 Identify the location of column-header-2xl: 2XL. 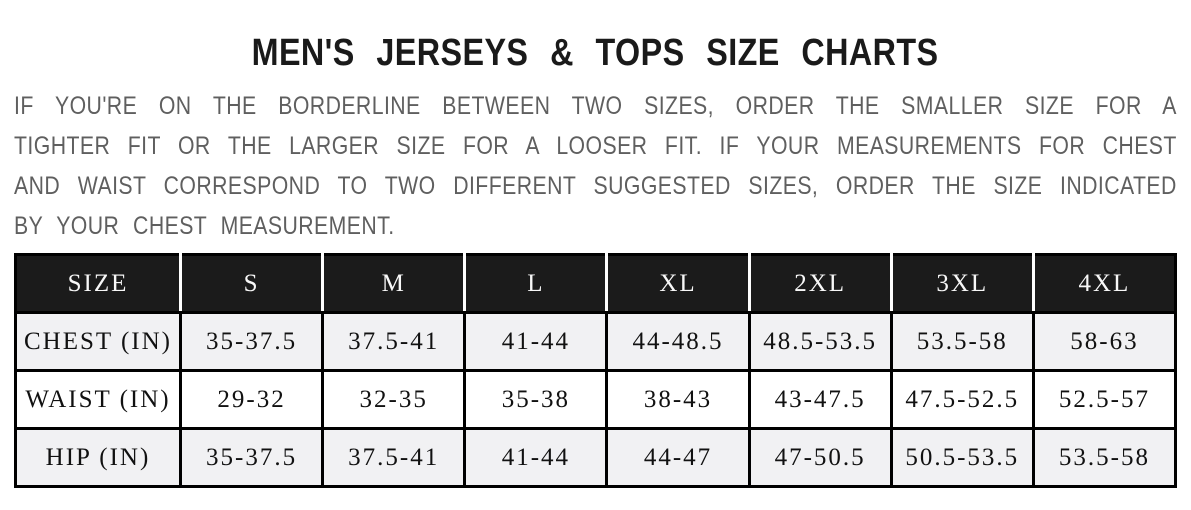
(821, 284).